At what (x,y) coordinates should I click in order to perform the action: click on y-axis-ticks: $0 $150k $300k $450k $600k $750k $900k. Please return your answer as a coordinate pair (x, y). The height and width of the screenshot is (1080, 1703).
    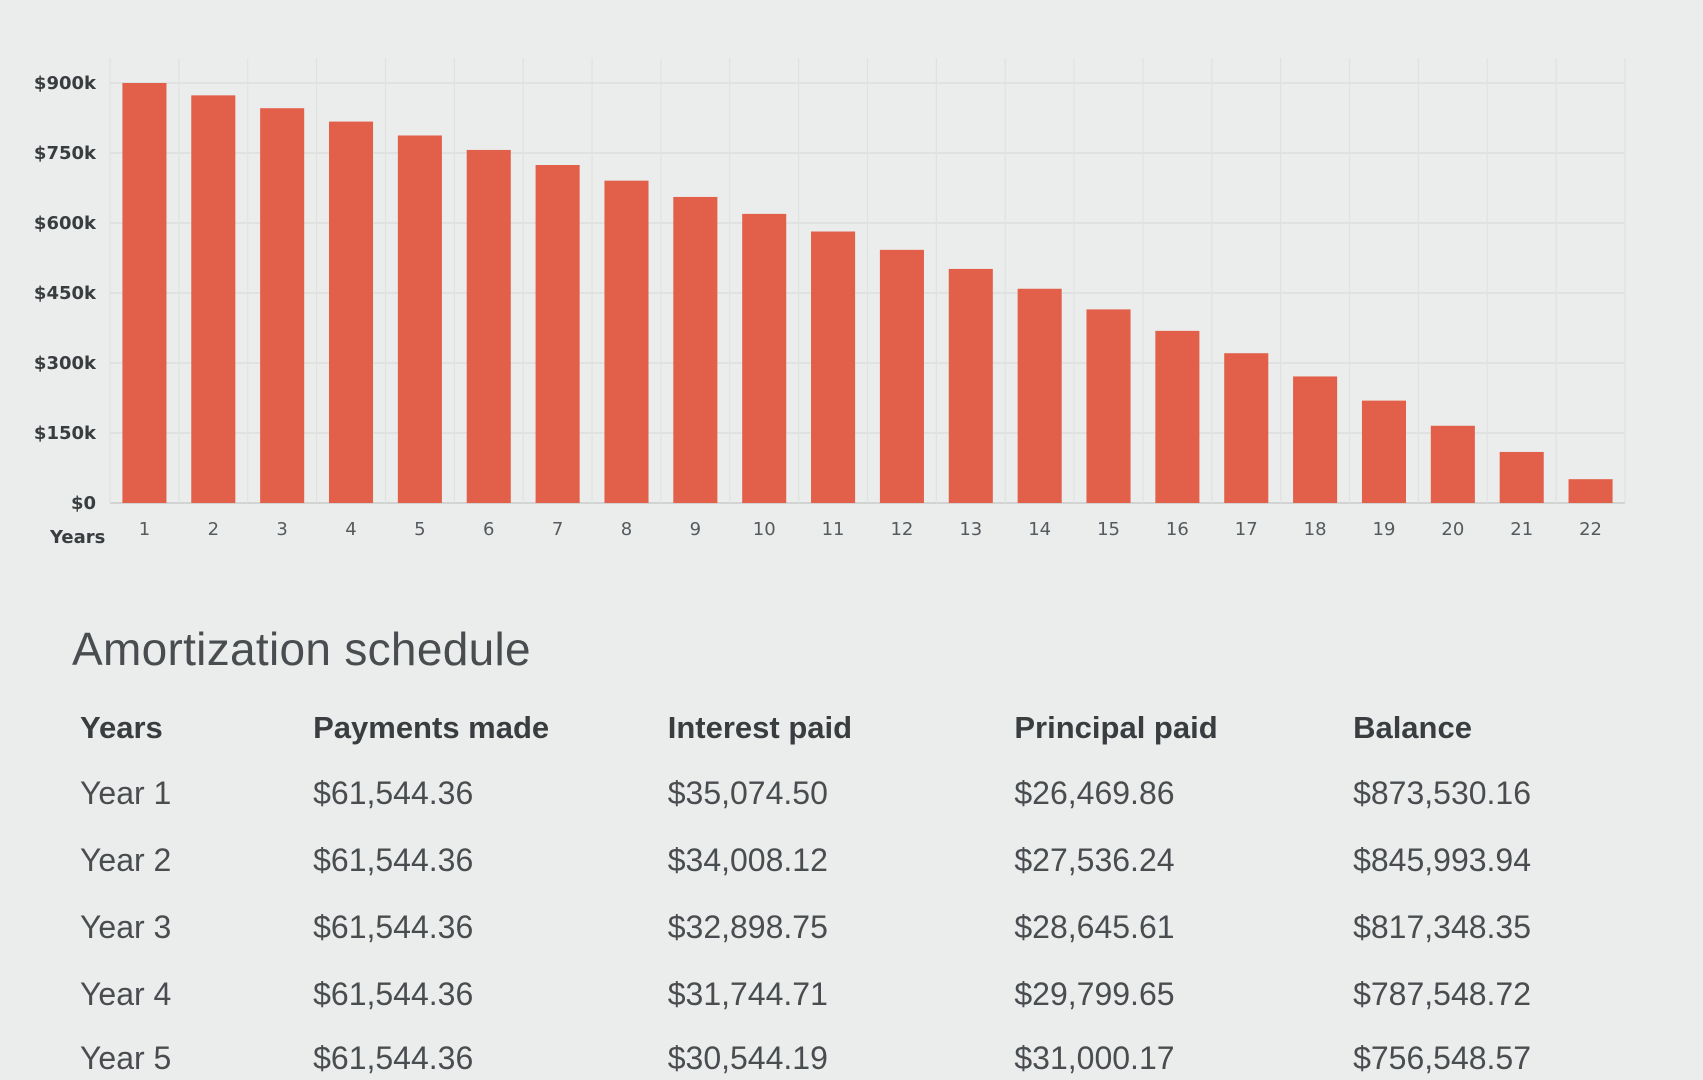
    Looking at the image, I should click on (65, 293).